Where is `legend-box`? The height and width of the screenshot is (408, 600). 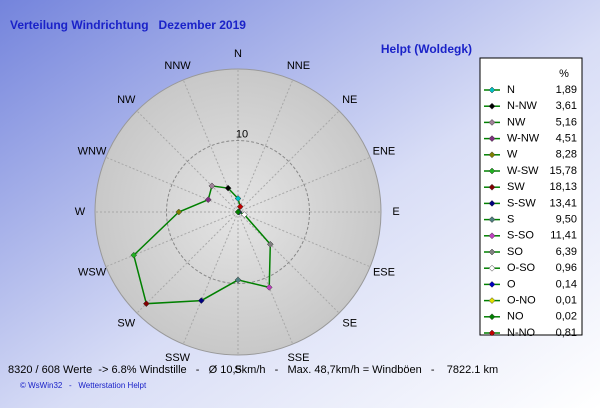
legend-box is located at coordinates (531, 196).